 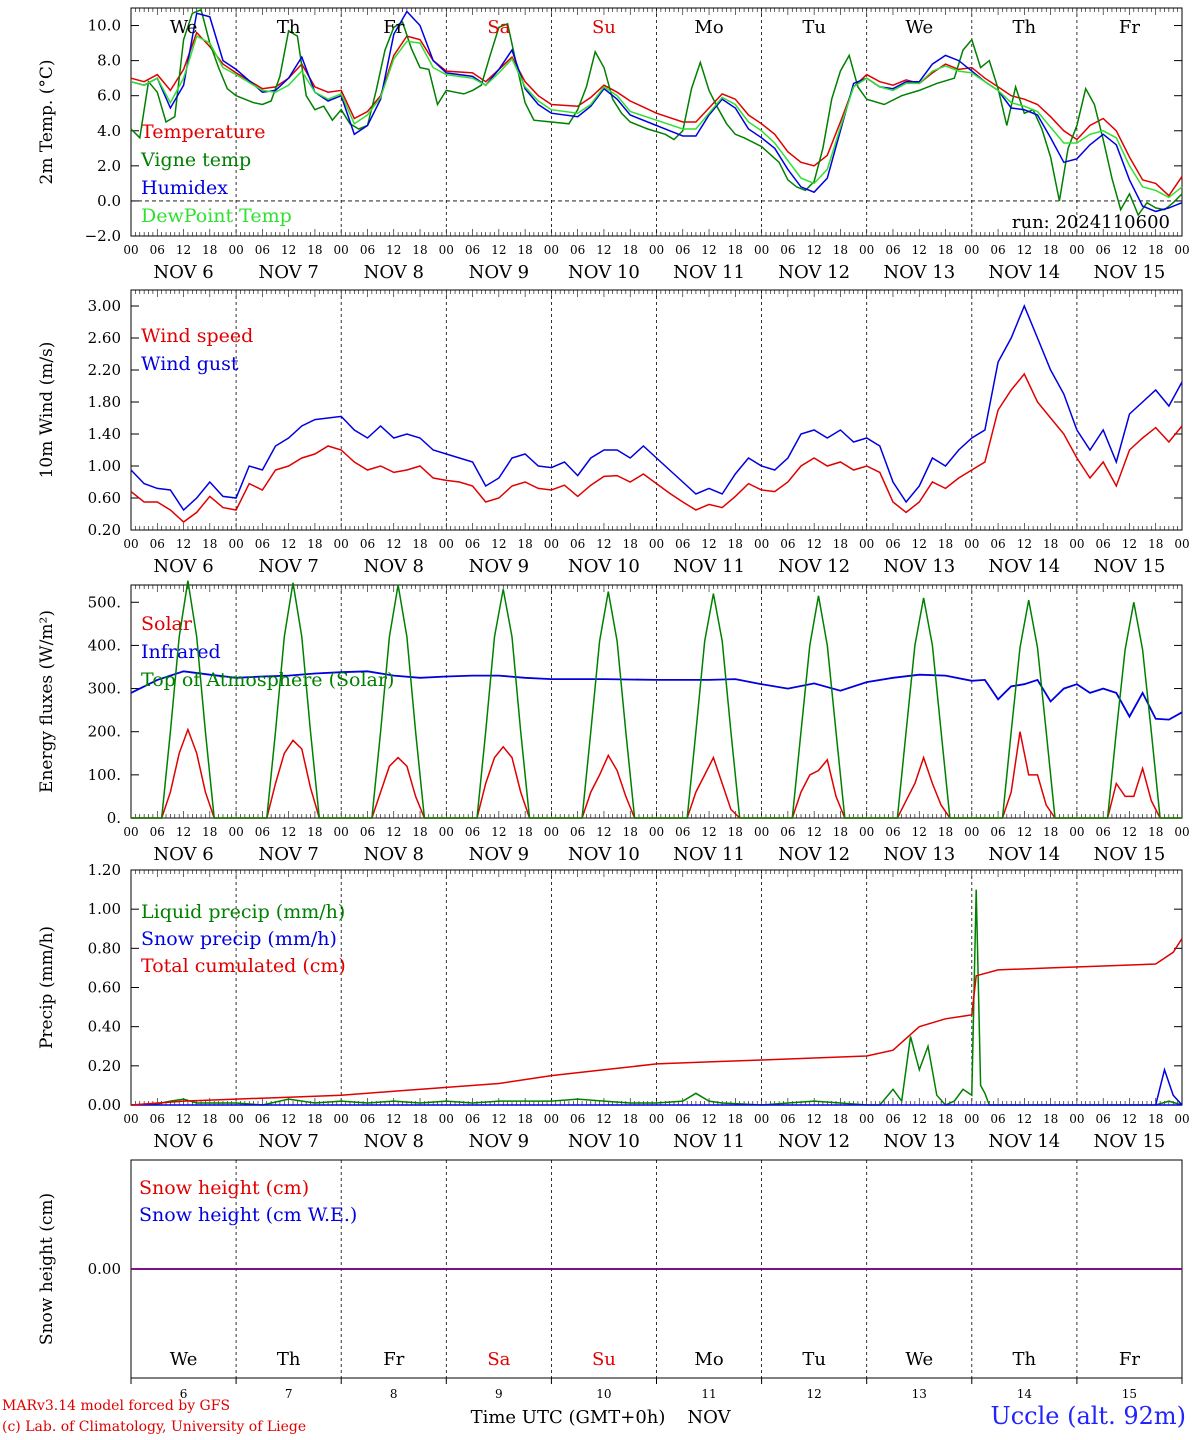 What do you see at coordinates (183, 854) in the screenshot?
I see `date-label: NOV 6` at bounding box center [183, 854].